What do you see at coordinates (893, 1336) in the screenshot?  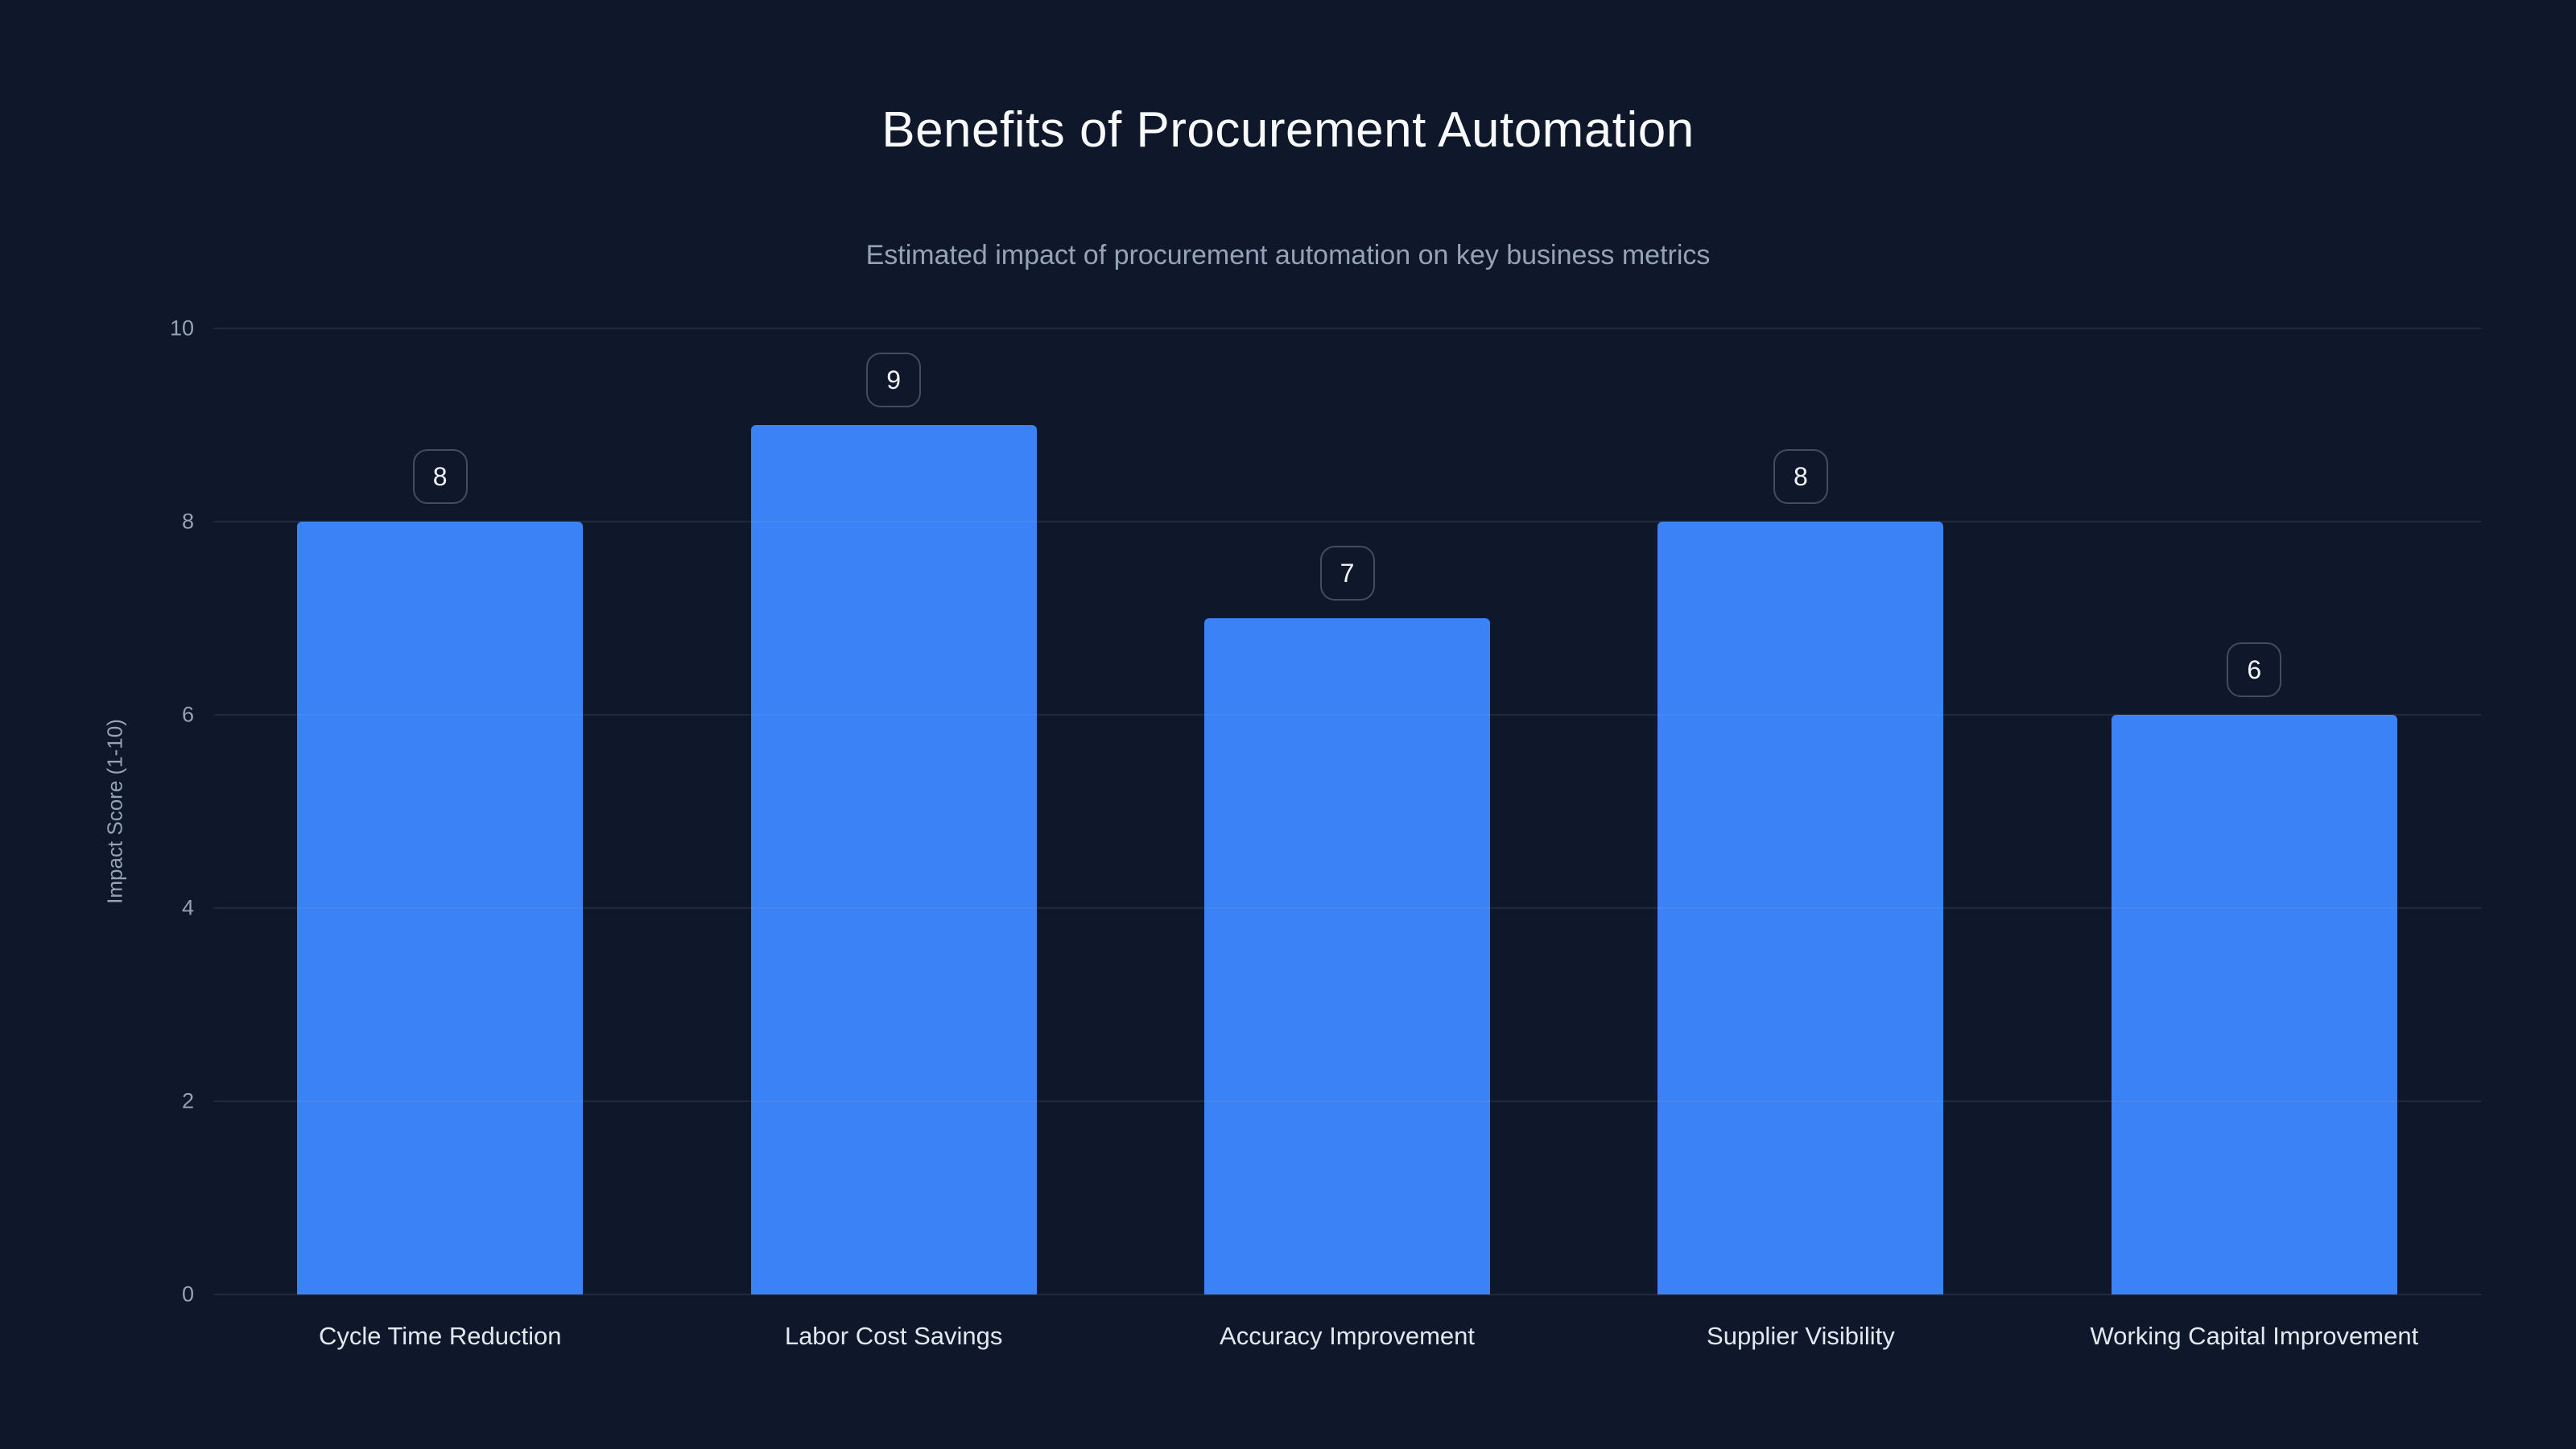 I see `category-label: Labor Cost Savings` at bounding box center [893, 1336].